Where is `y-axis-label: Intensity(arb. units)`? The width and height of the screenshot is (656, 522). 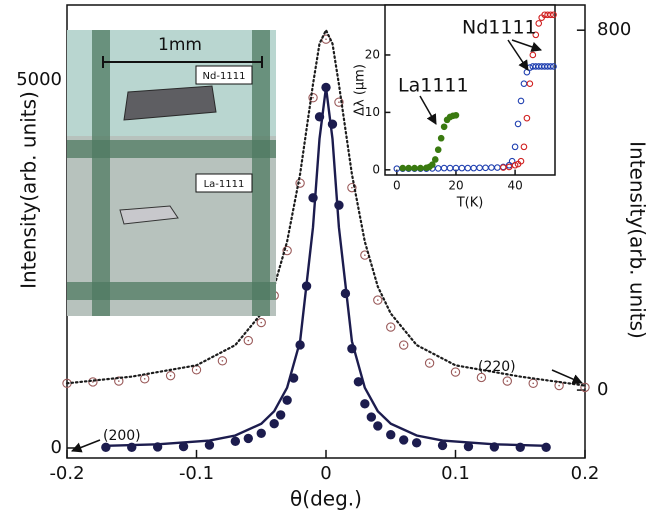
y-axis-label: Intensity(arb. units) is located at coordinates (29, 190).